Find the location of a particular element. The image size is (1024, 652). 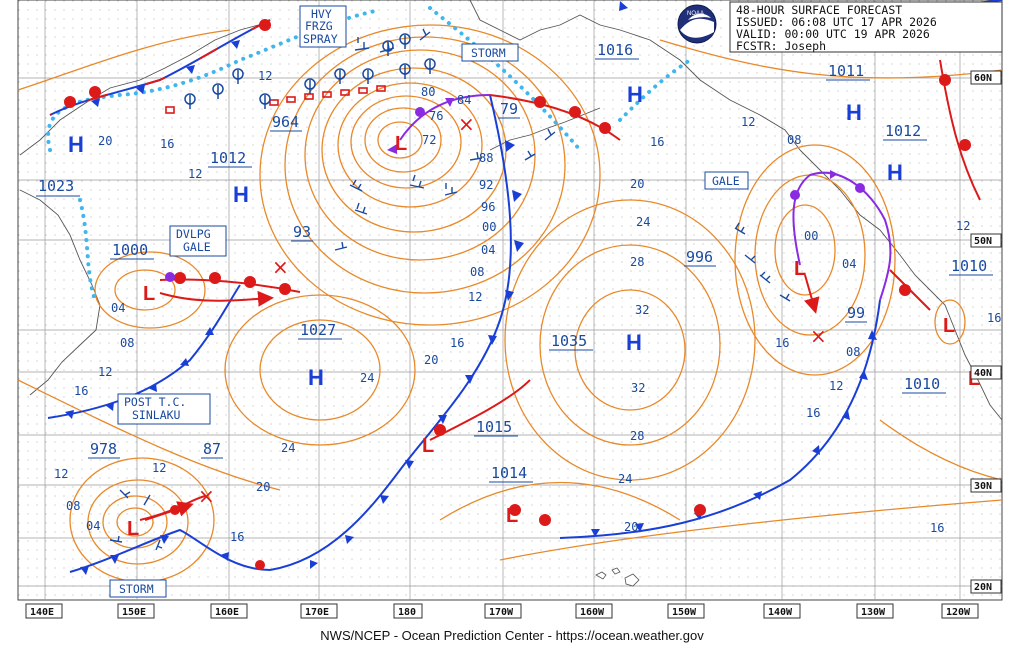

pressure-1014: 1014 is located at coordinates (509, 473).